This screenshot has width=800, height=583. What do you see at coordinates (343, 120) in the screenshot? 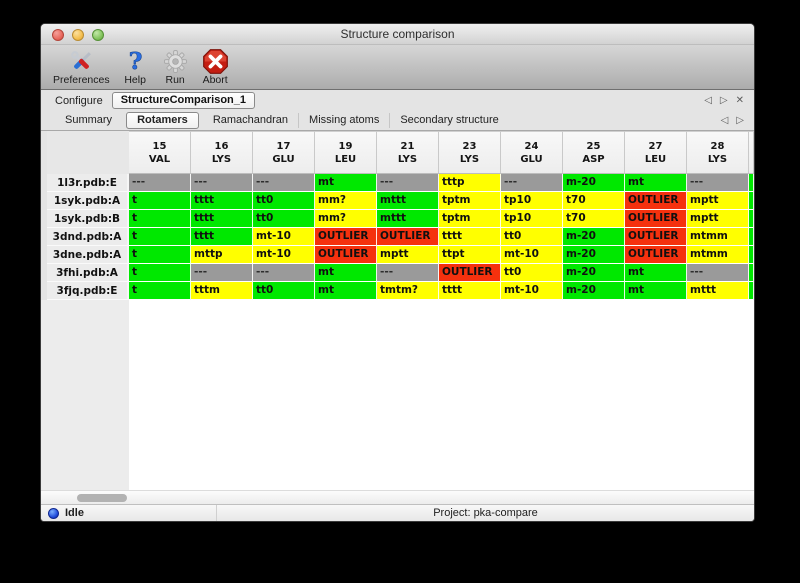
I see `tab-missing-atoms: Missing atoms` at bounding box center [343, 120].